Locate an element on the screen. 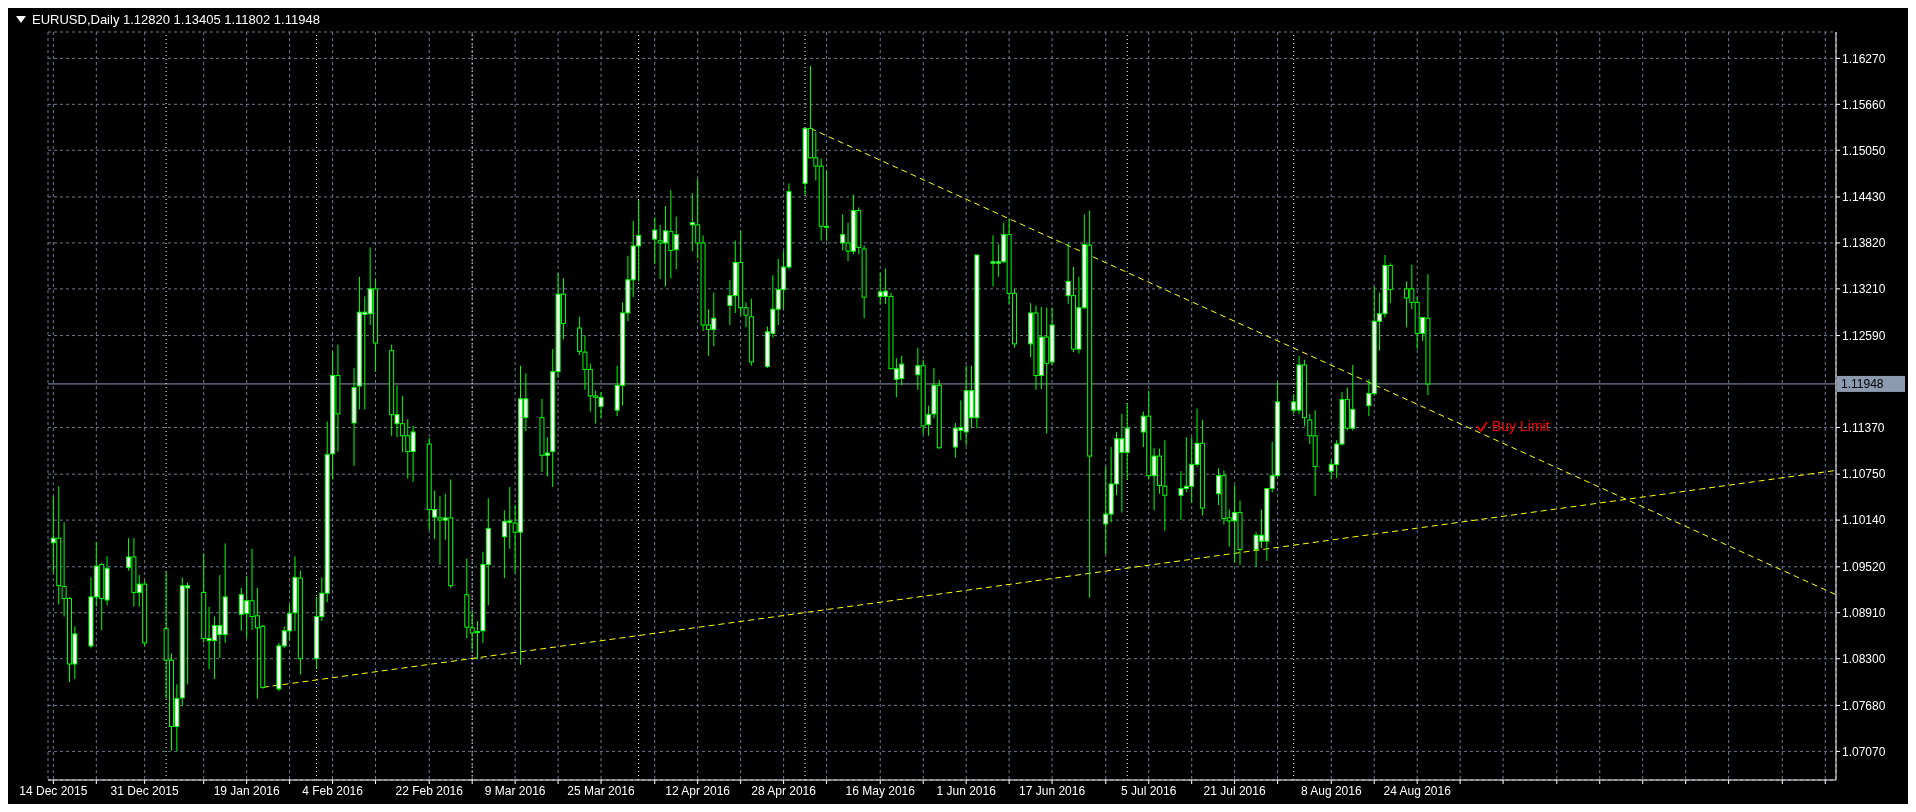 The width and height of the screenshot is (1916, 812). x-tick-label: 19 Jan 2016 is located at coordinates (247, 790).